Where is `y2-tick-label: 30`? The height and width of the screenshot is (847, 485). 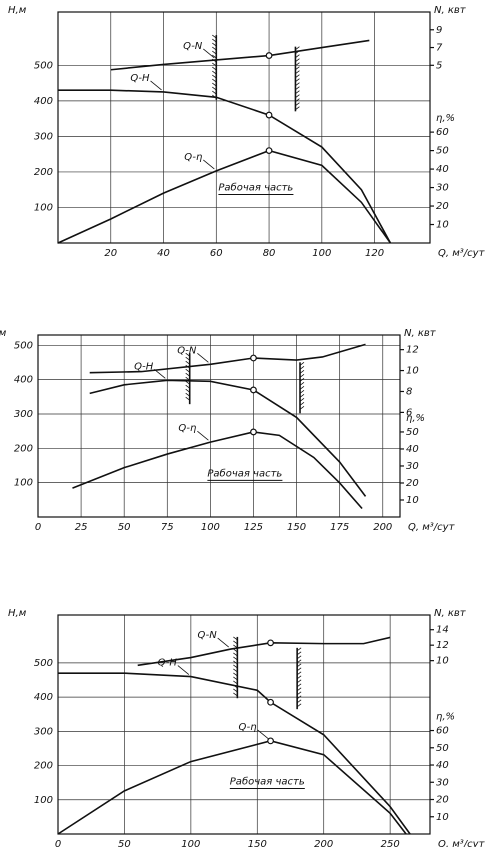
y2-tick-label: 30 is located at coordinates (412, 466).